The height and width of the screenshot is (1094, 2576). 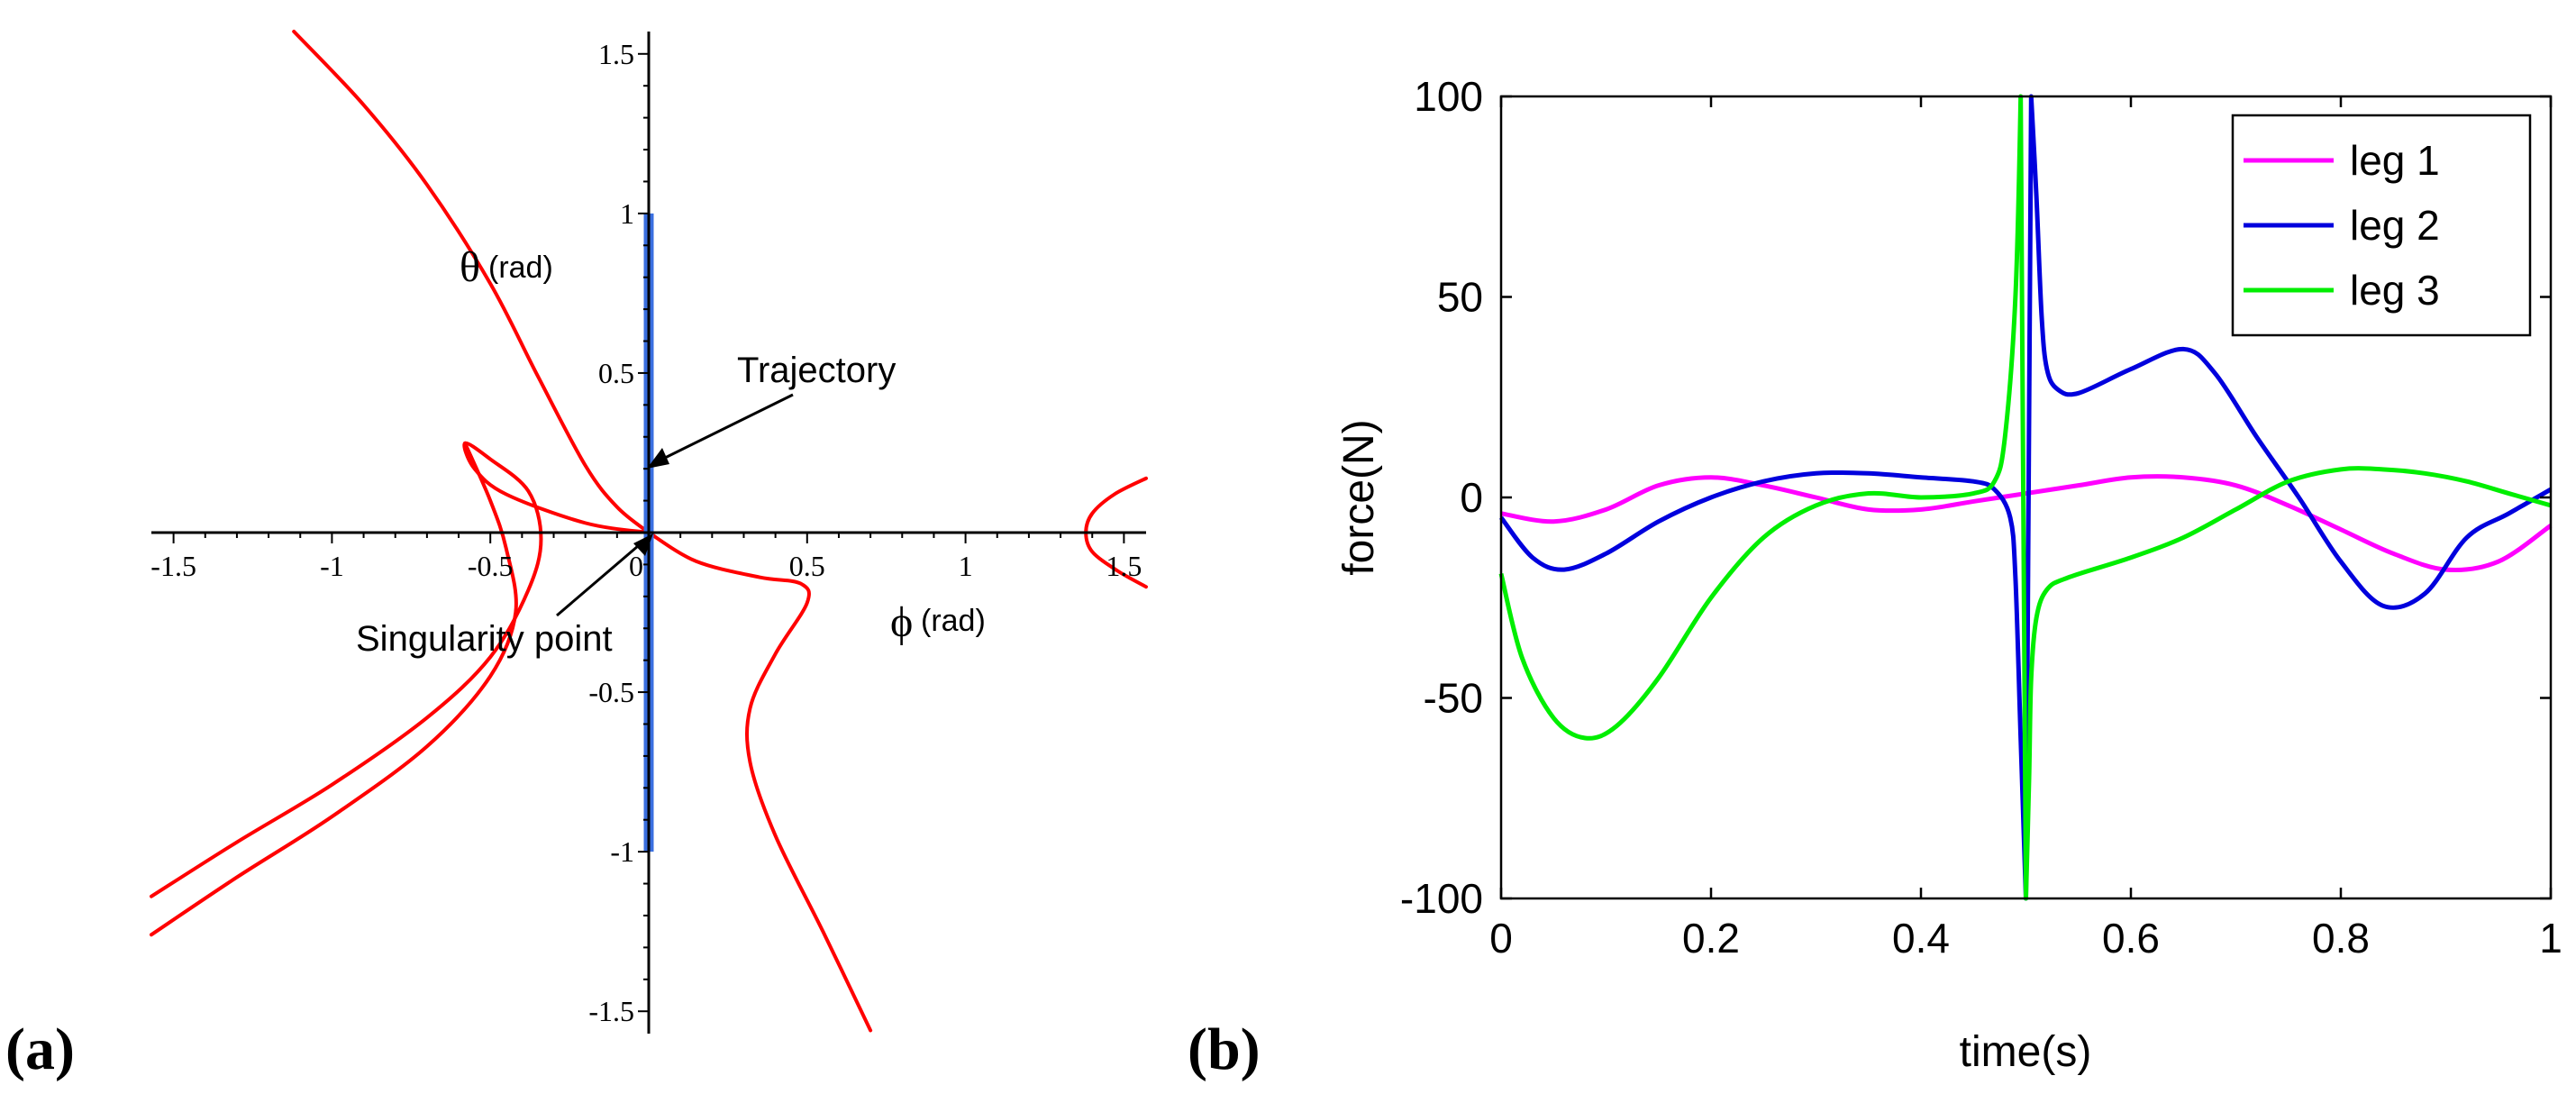 What do you see at coordinates (616, 54) in the screenshot?
I see `panel-a-y-tick-label: 1.5` at bounding box center [616, 54].